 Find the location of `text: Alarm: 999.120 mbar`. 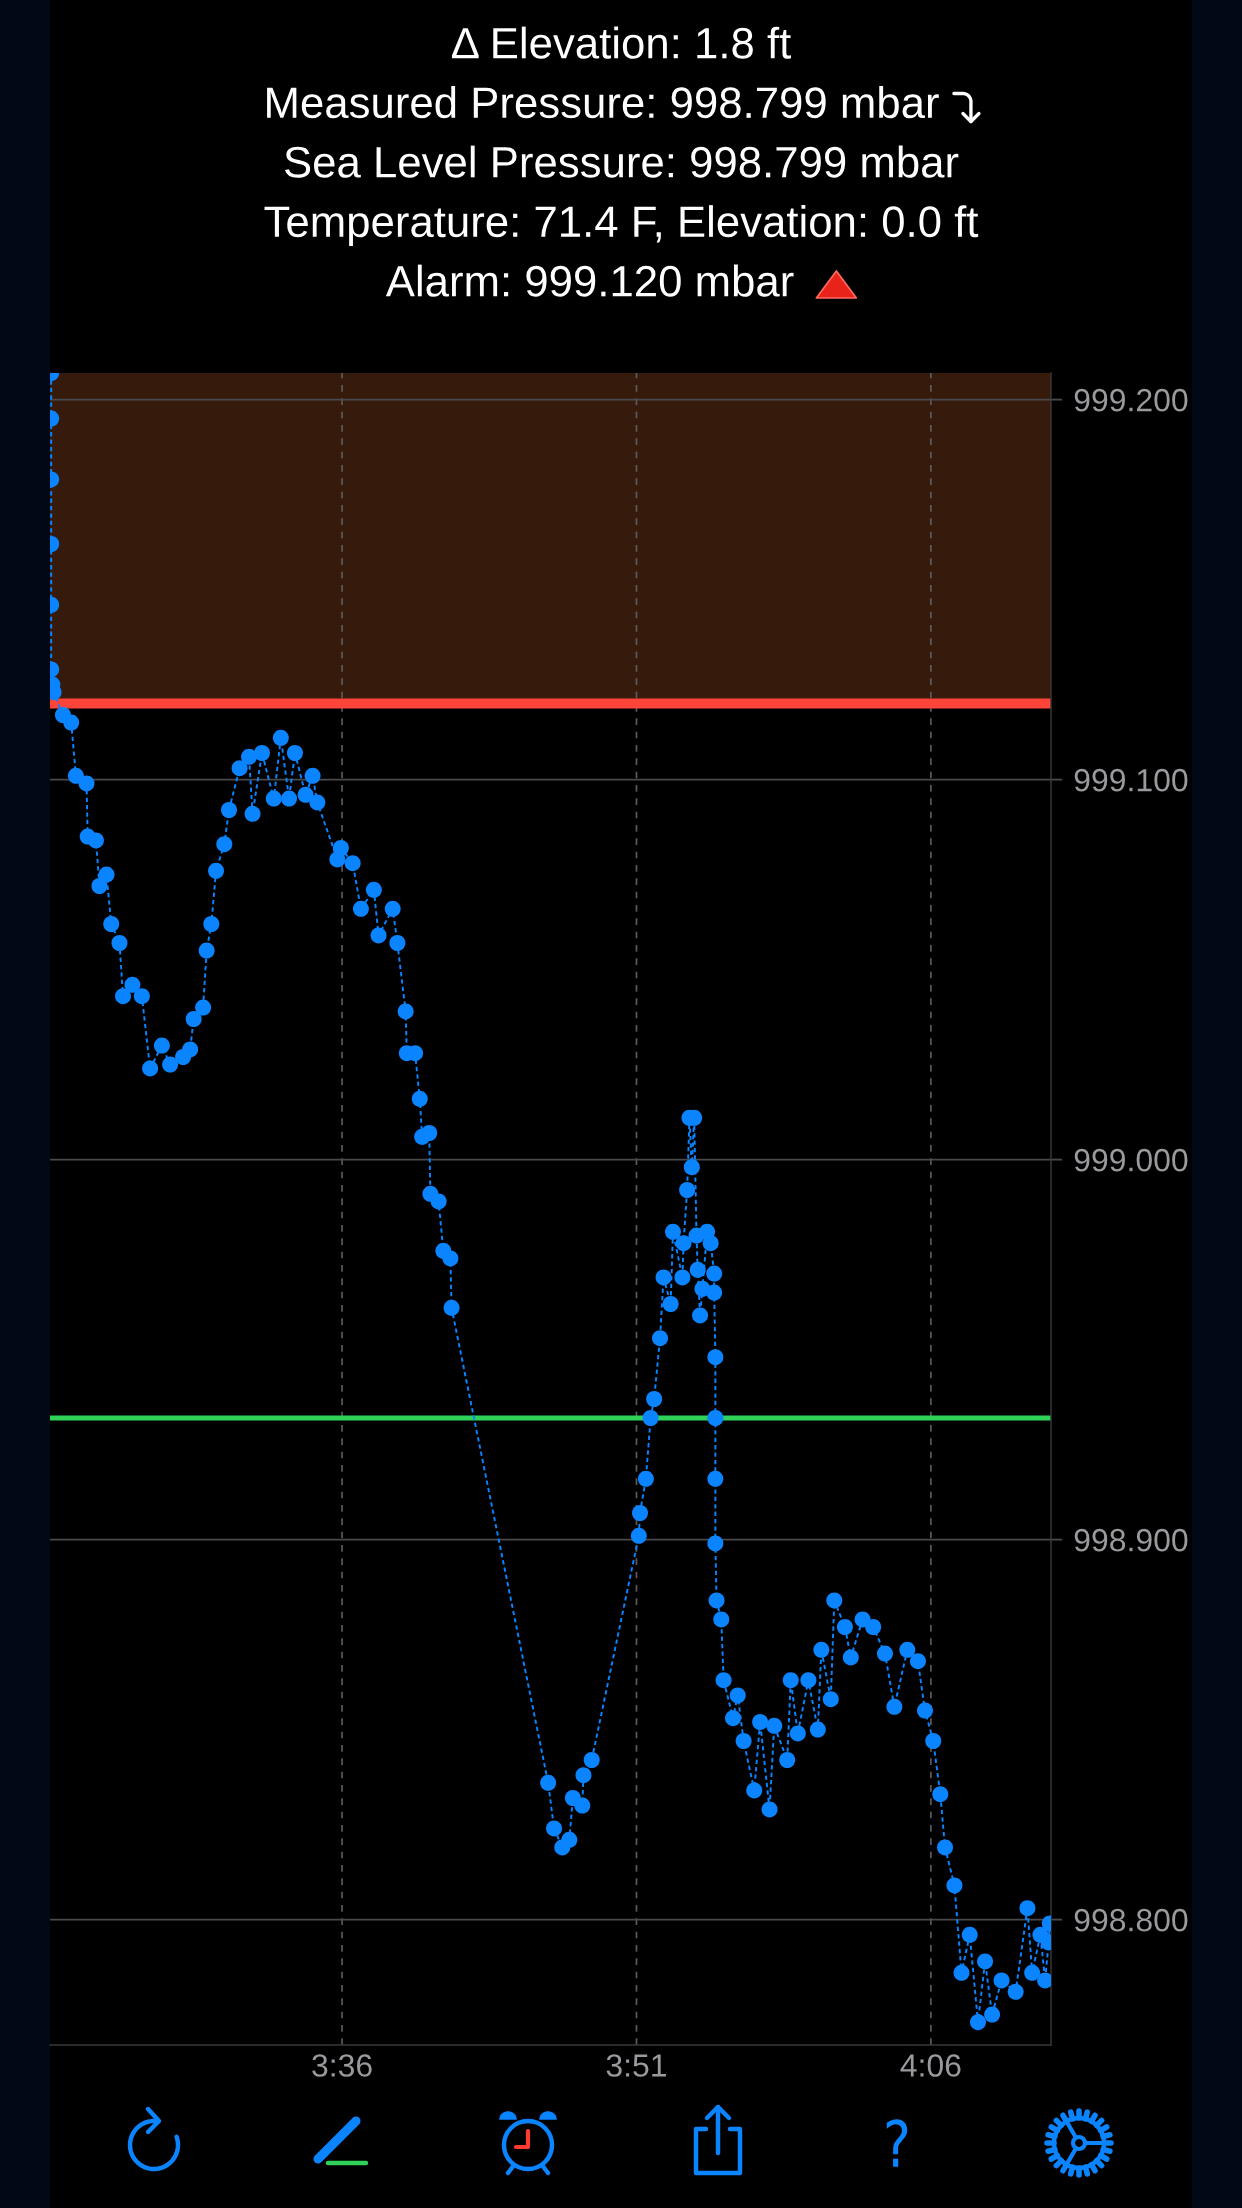

text: Alarm: 999.120 mbar is located at coordinates (589, 280).